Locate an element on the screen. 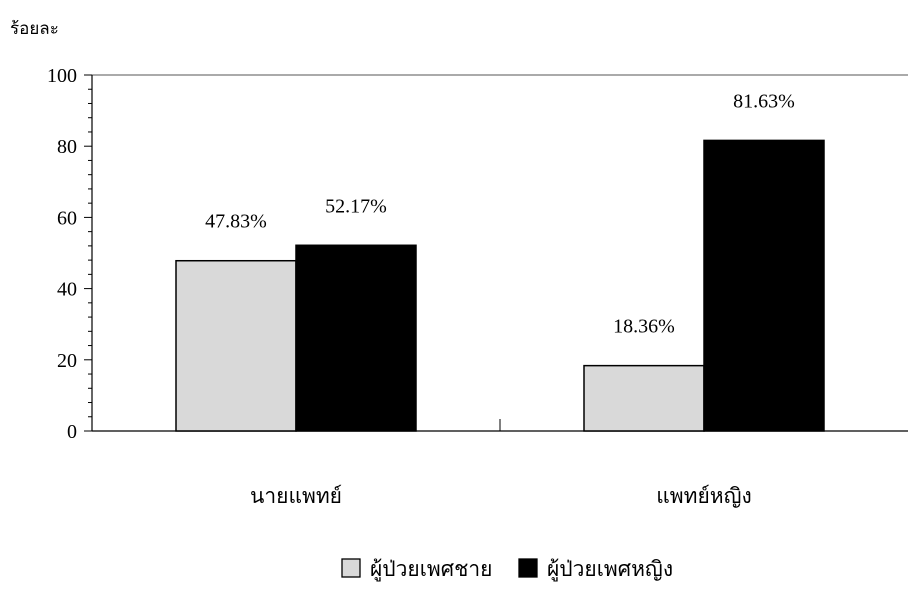 The width and height of the screenshot is (911, 599). data-label: 47.83% is located at coordinates (236, 222).